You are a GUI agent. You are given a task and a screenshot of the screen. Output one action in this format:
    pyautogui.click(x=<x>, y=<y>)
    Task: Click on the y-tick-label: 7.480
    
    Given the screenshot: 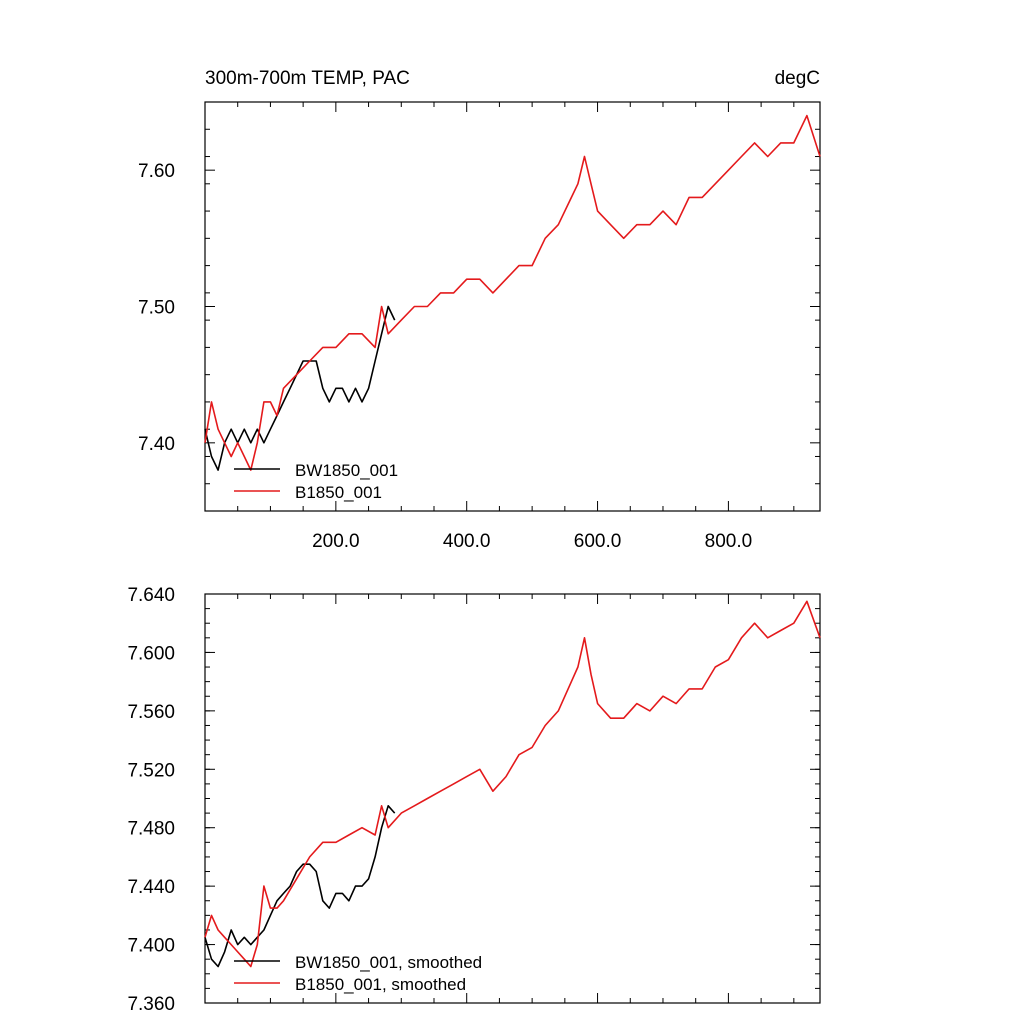 What is the action you would take?
    pyautogui.click(x=151, y=829)
    